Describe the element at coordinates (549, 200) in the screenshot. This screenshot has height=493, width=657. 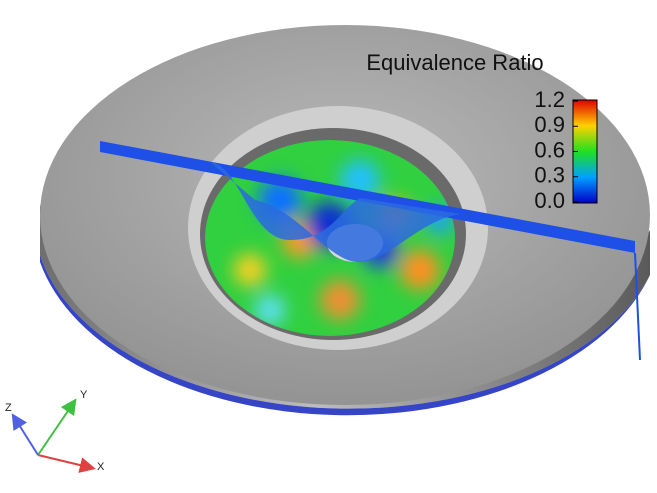
I see `colorbar-tick-label: 0.0` at that location.